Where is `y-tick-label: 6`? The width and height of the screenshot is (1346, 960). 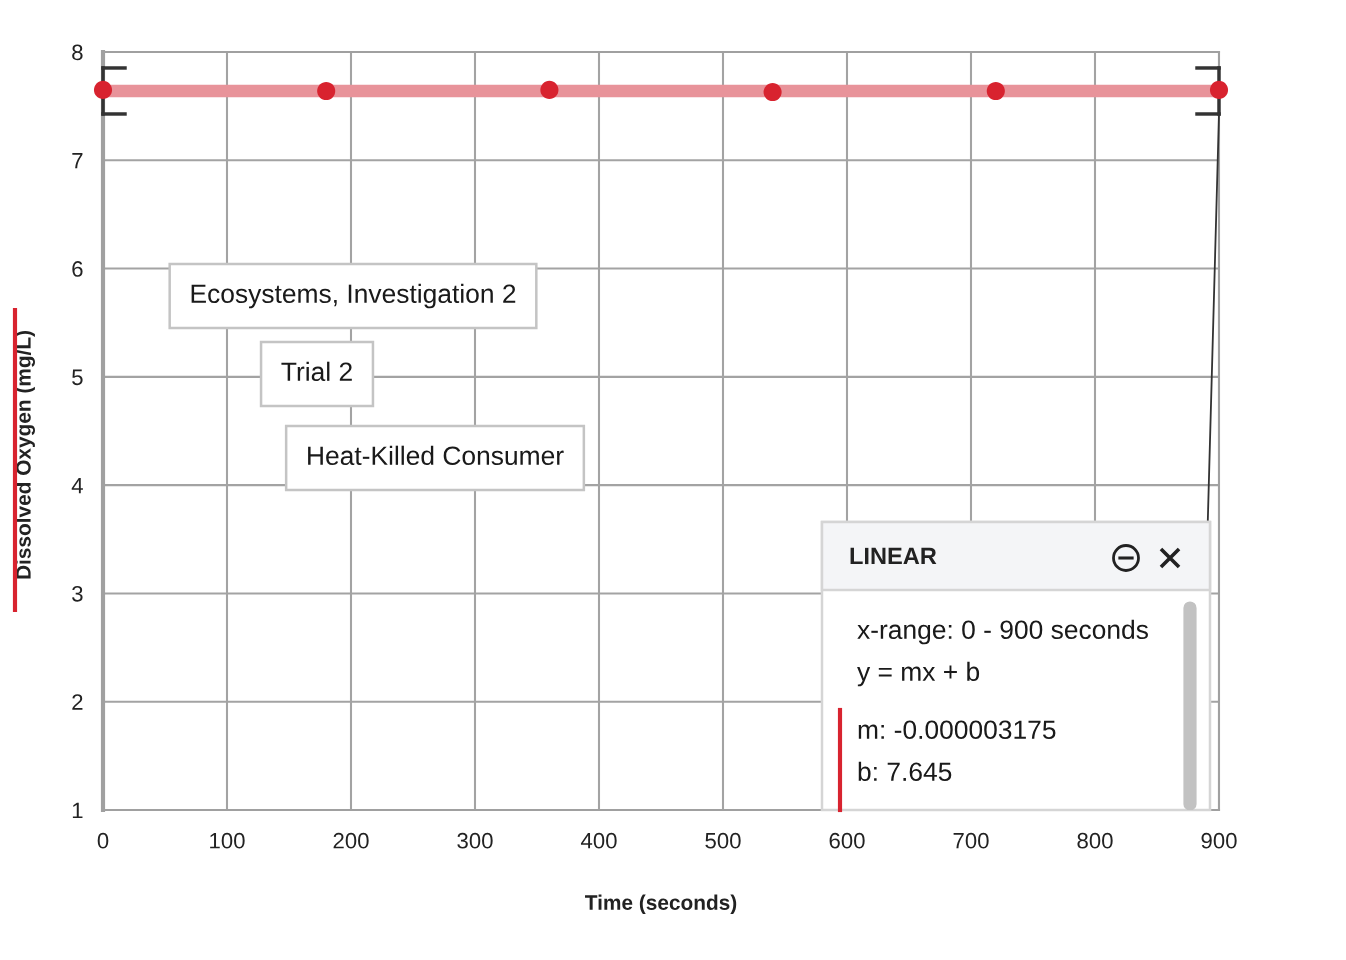
y-tick-label: 6 is located at coordinates (77, 269).